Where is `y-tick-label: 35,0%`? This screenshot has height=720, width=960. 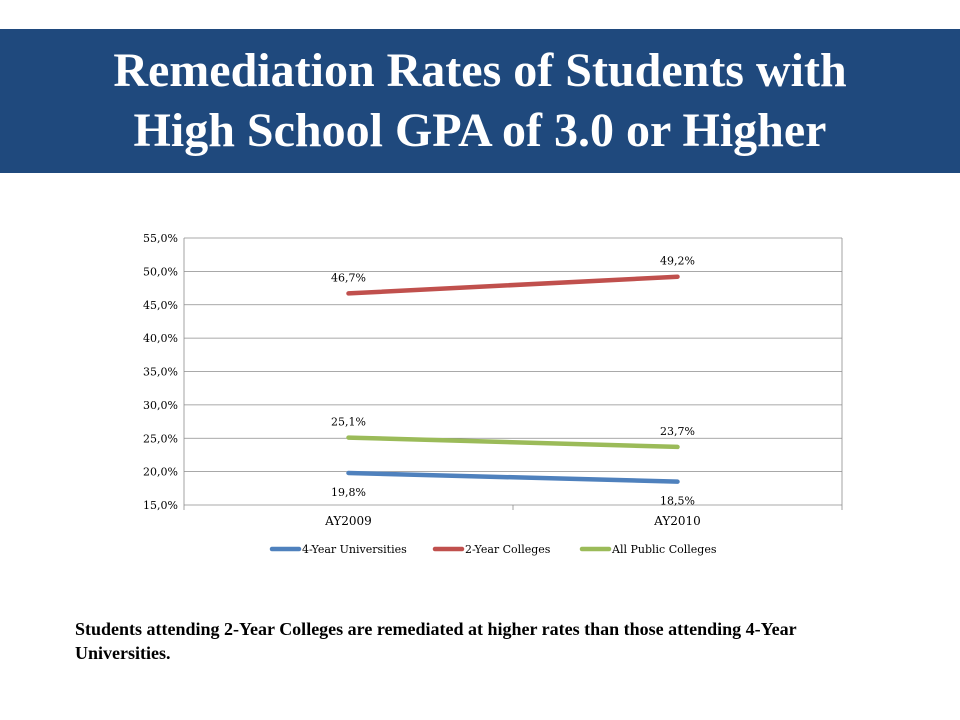
y-tick-label: 35,0% is located at coordinates (160, 372).